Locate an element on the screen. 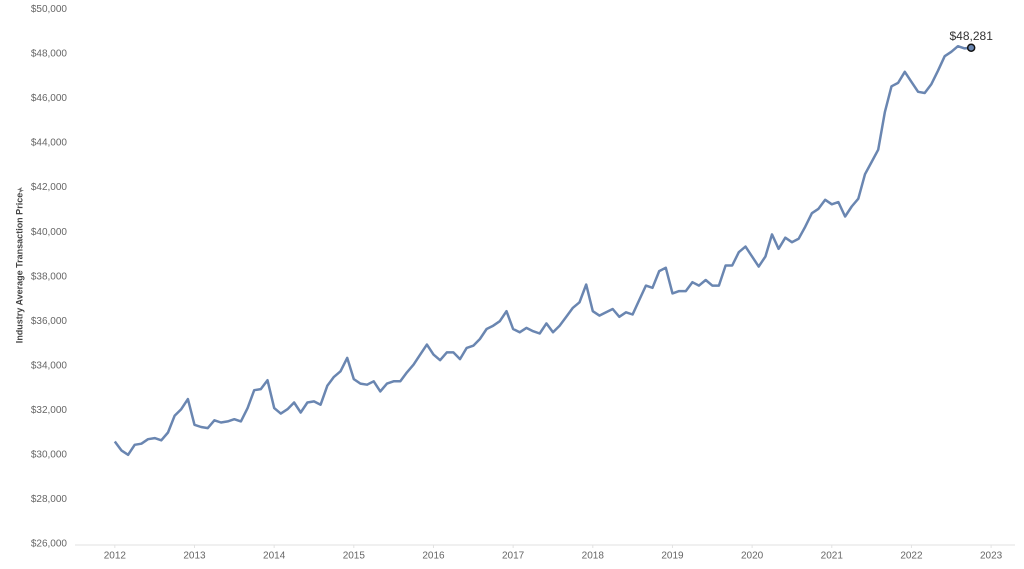 The height and width of the screenshot is (569, 1024). x-tick-label: 2020 is located at coordinates (752, 556).